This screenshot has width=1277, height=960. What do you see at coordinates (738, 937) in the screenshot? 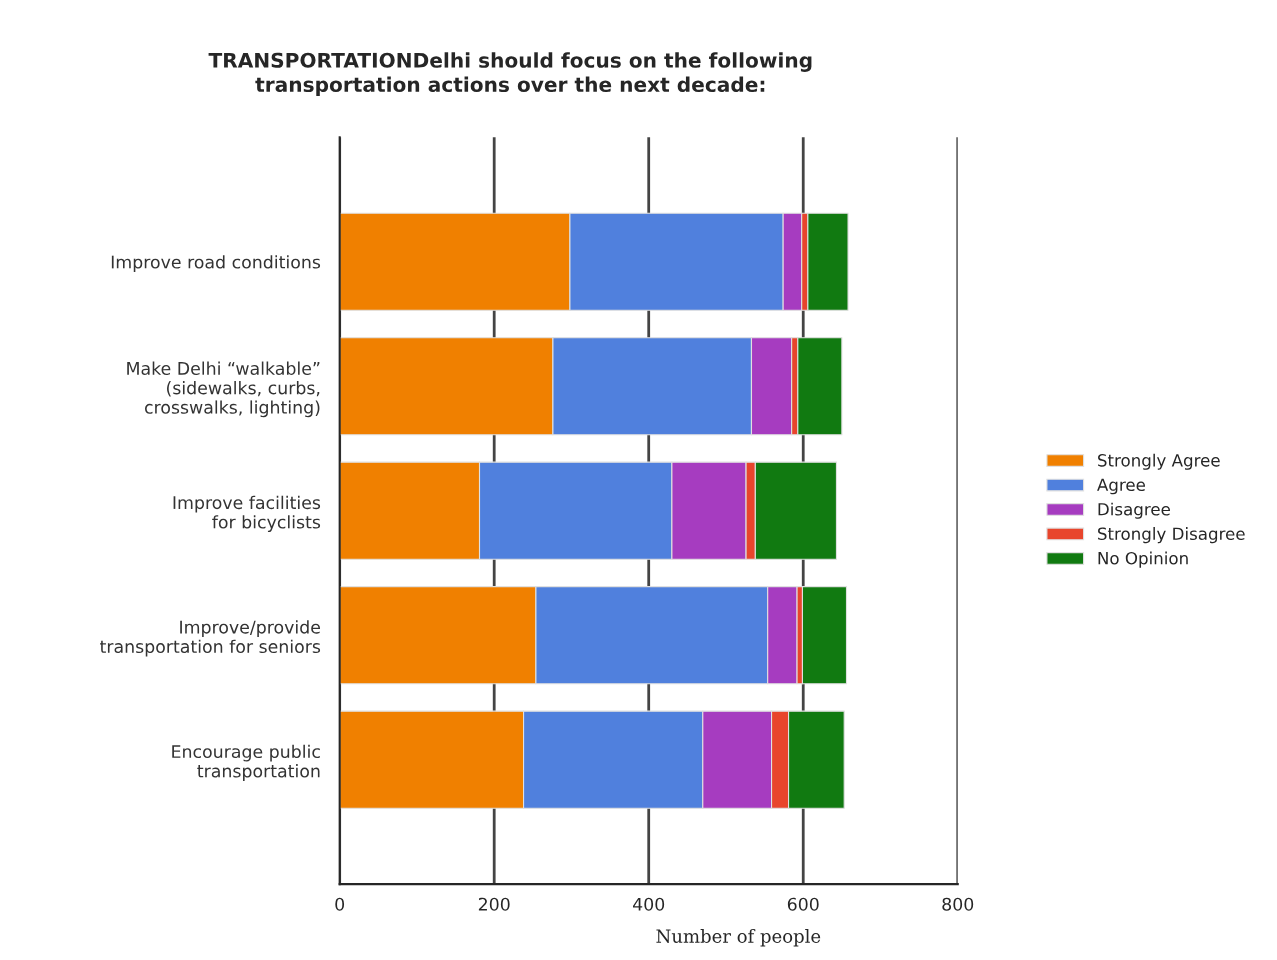
I see `x-axis-title: Number of people` at bounding box center [738, 937].